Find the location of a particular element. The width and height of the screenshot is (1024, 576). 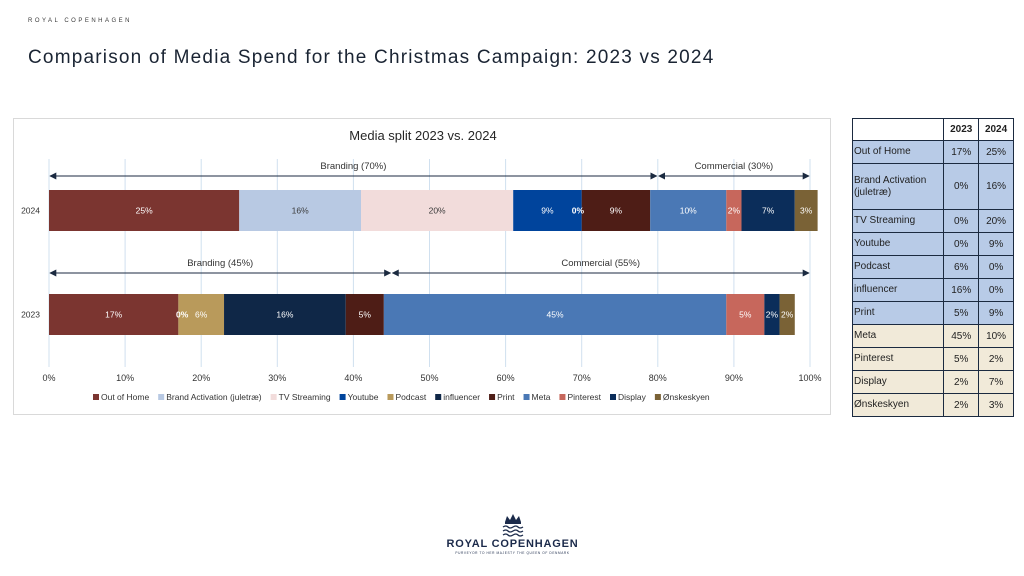

legend-label: Podcast is located at coordinates (410, 397).